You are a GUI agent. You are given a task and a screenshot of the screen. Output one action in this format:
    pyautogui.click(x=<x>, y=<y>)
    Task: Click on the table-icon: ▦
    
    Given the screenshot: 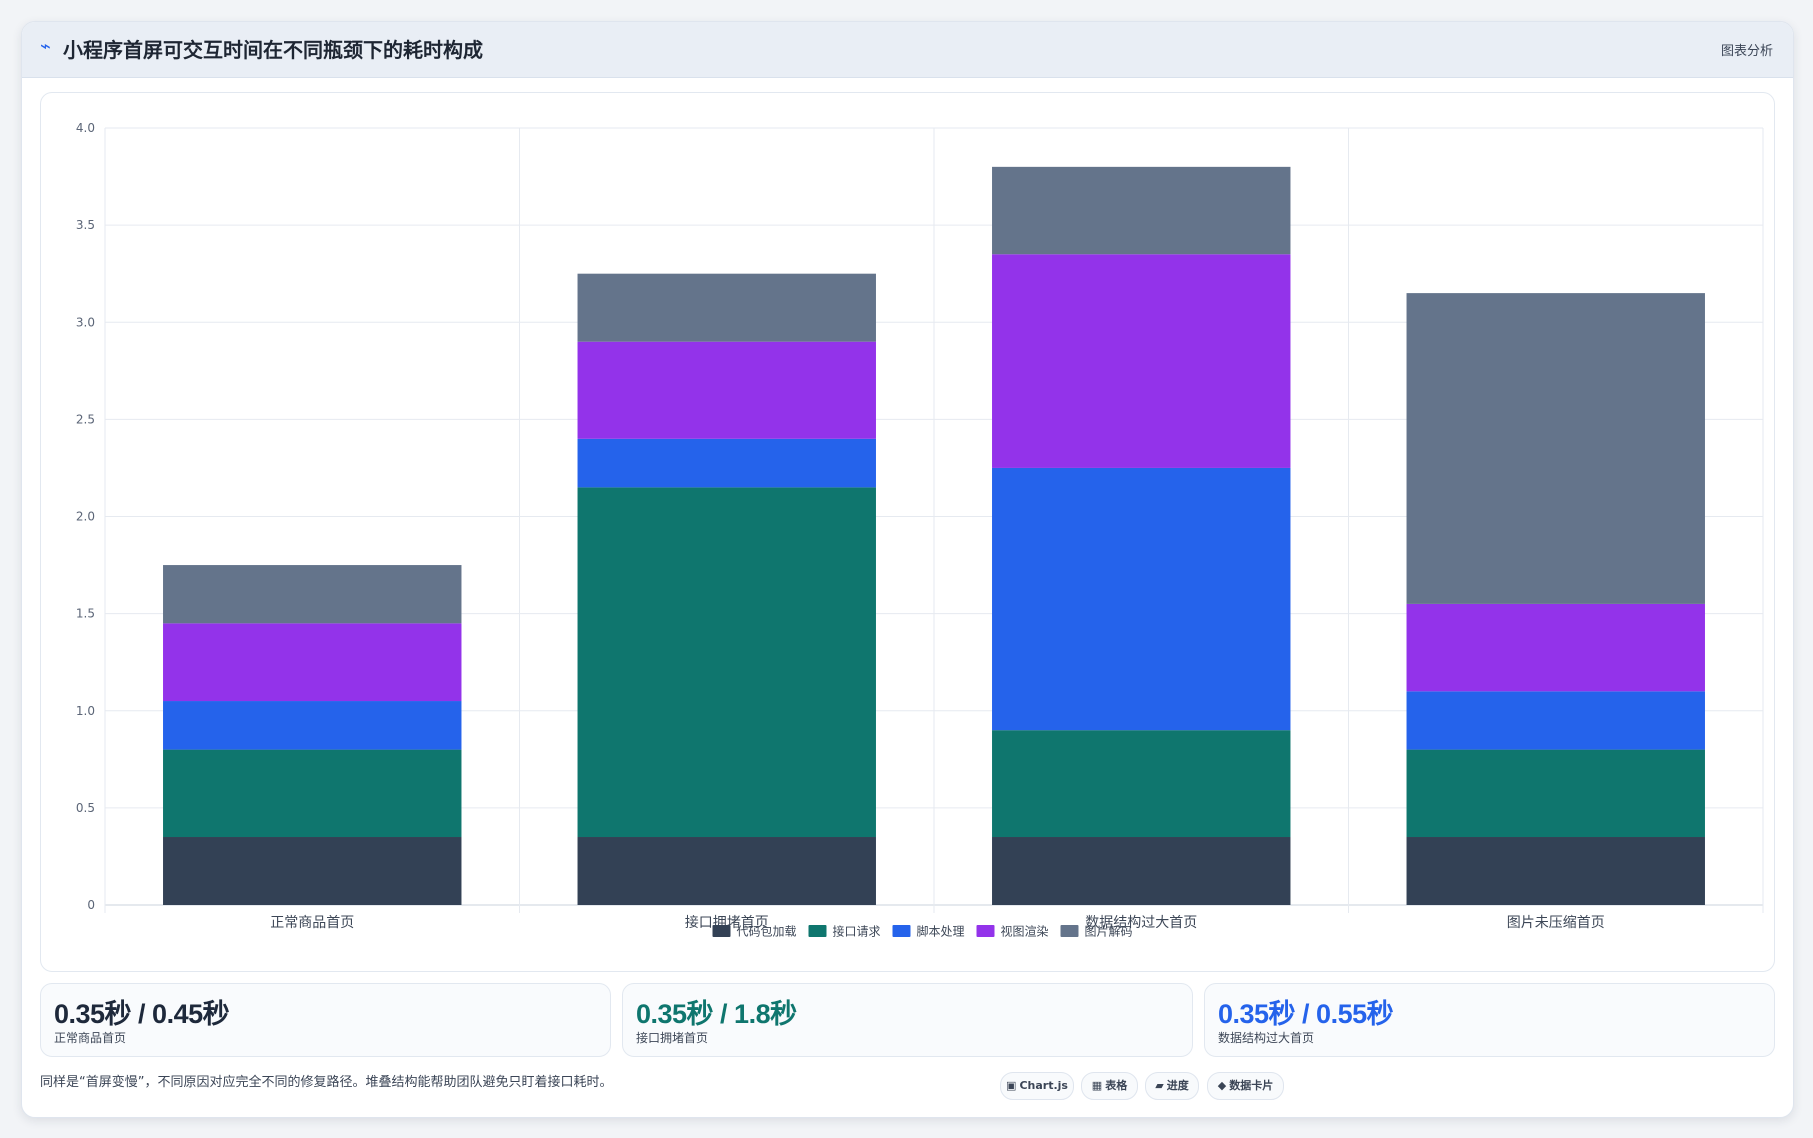 What is the action you would take?
    pyautogui.click(x=1097, y=1085)
    